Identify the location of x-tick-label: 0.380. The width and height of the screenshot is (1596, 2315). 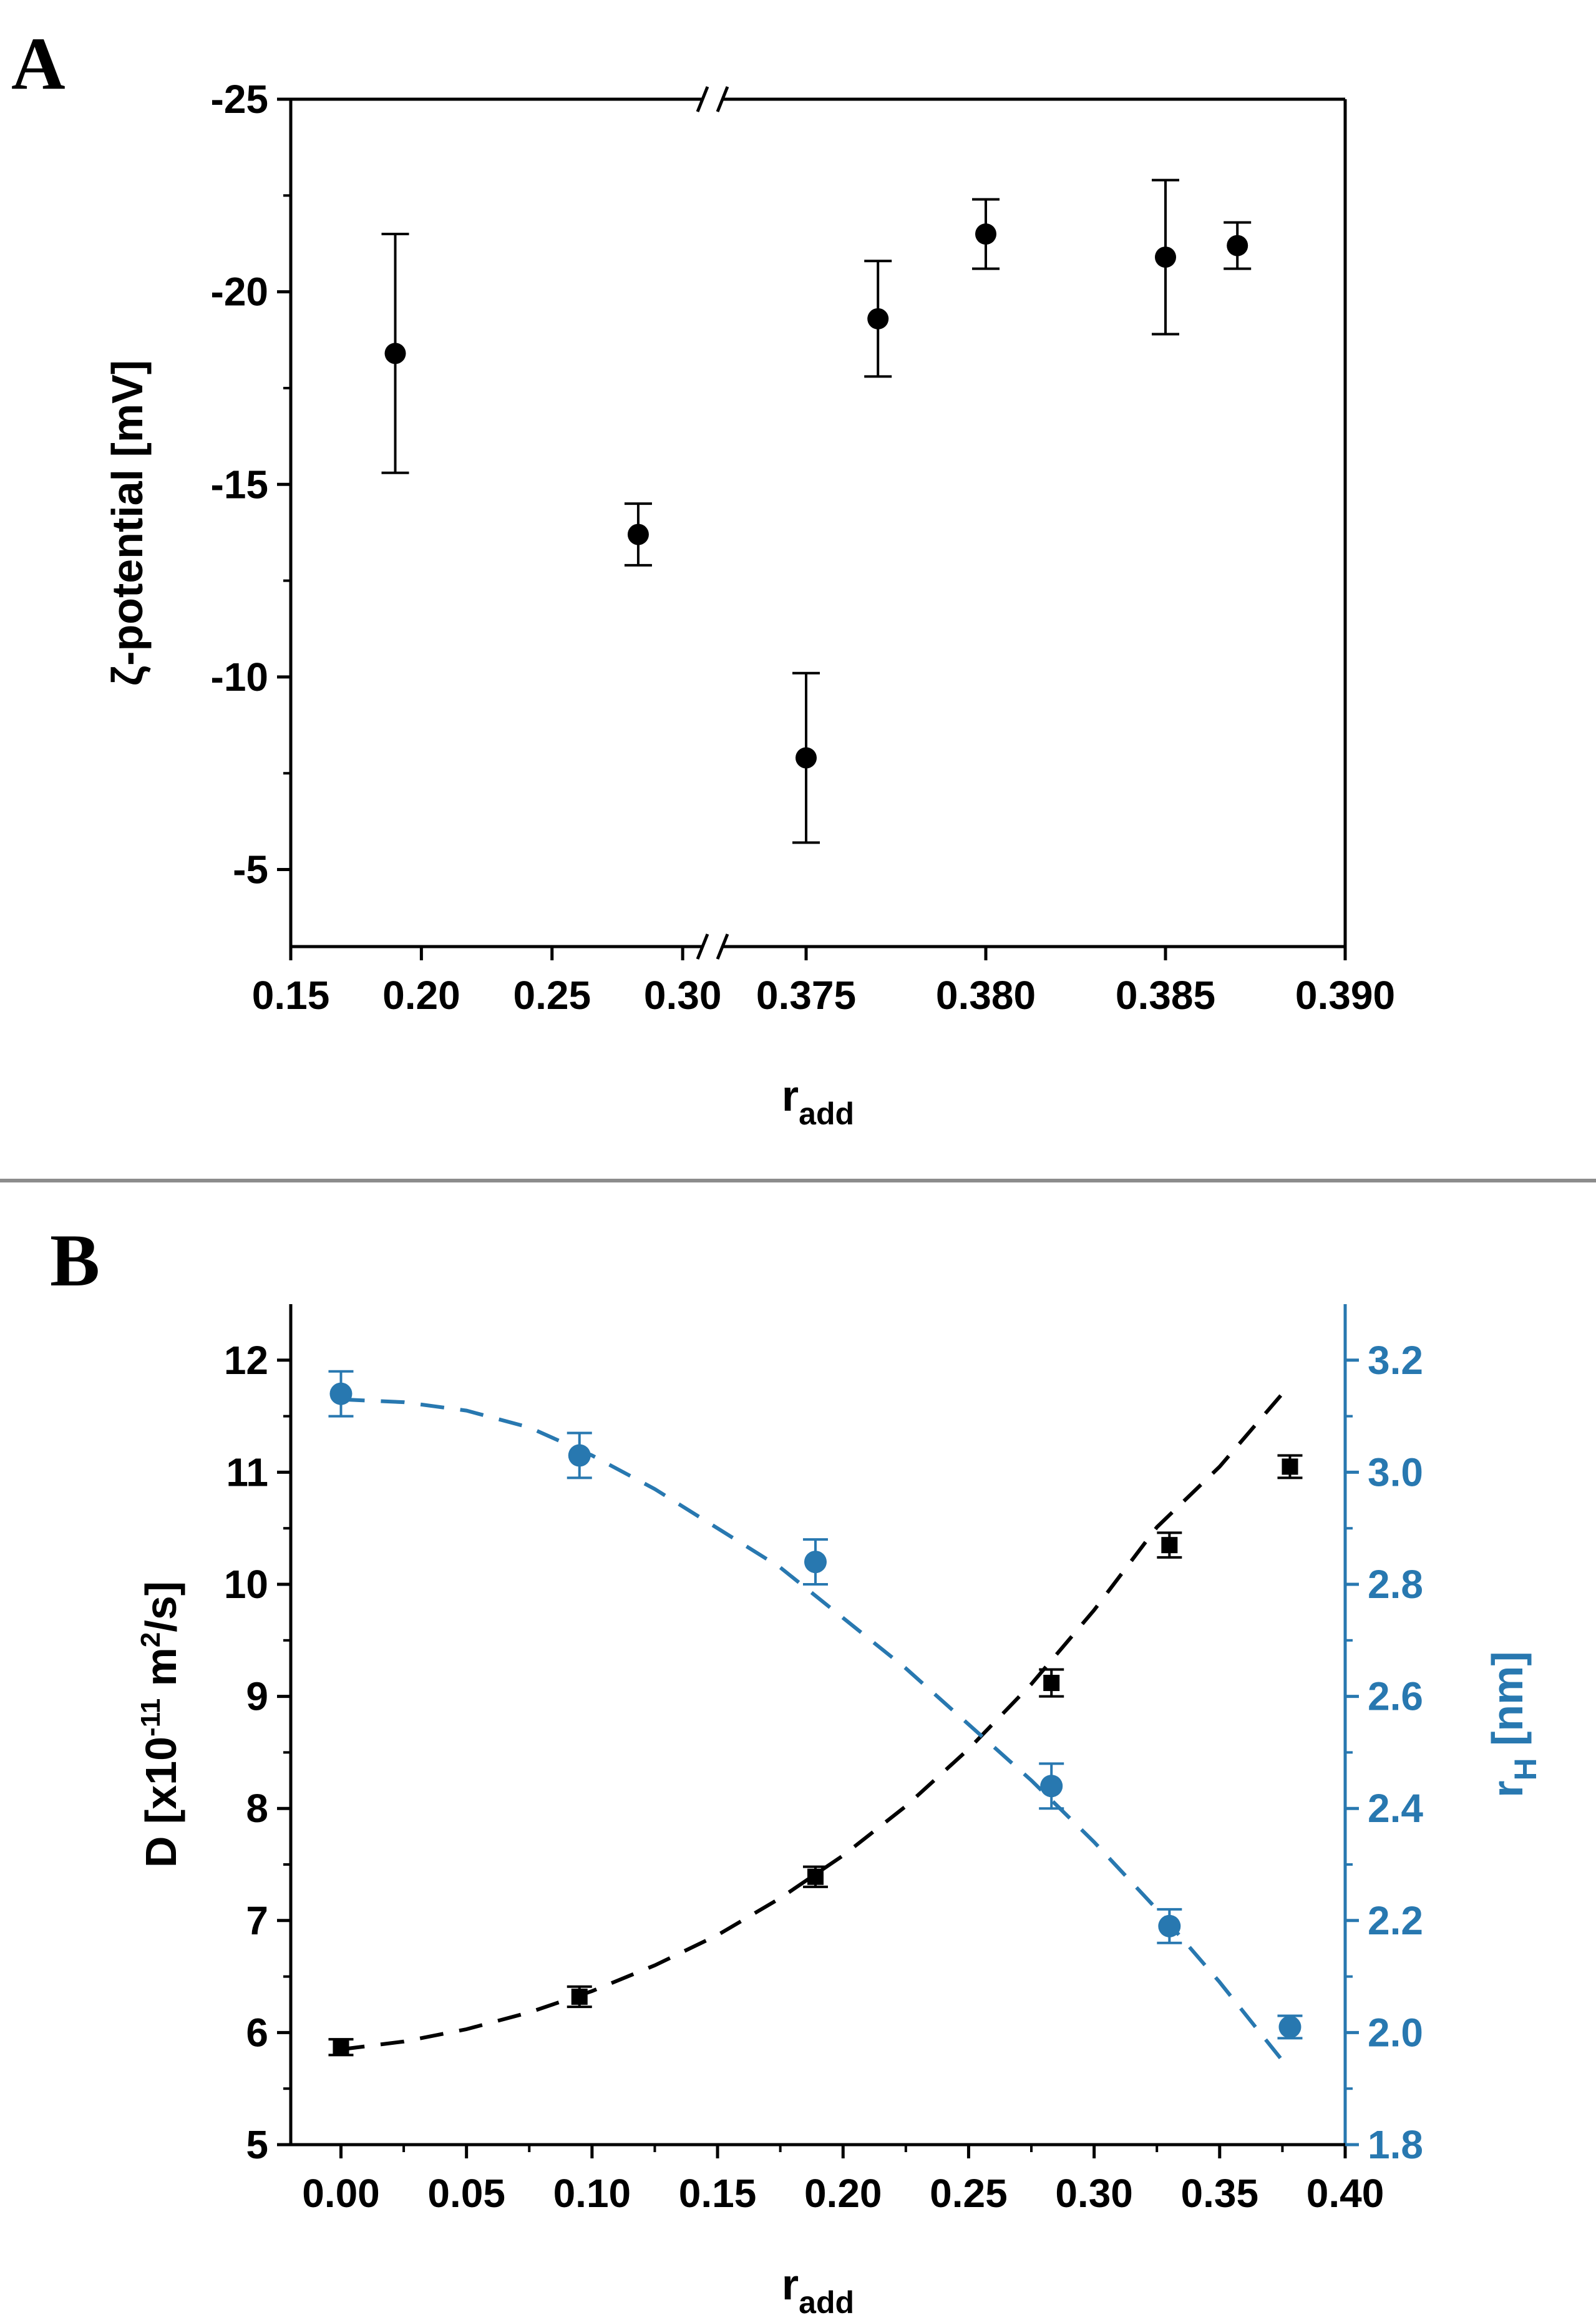
(986, 996).